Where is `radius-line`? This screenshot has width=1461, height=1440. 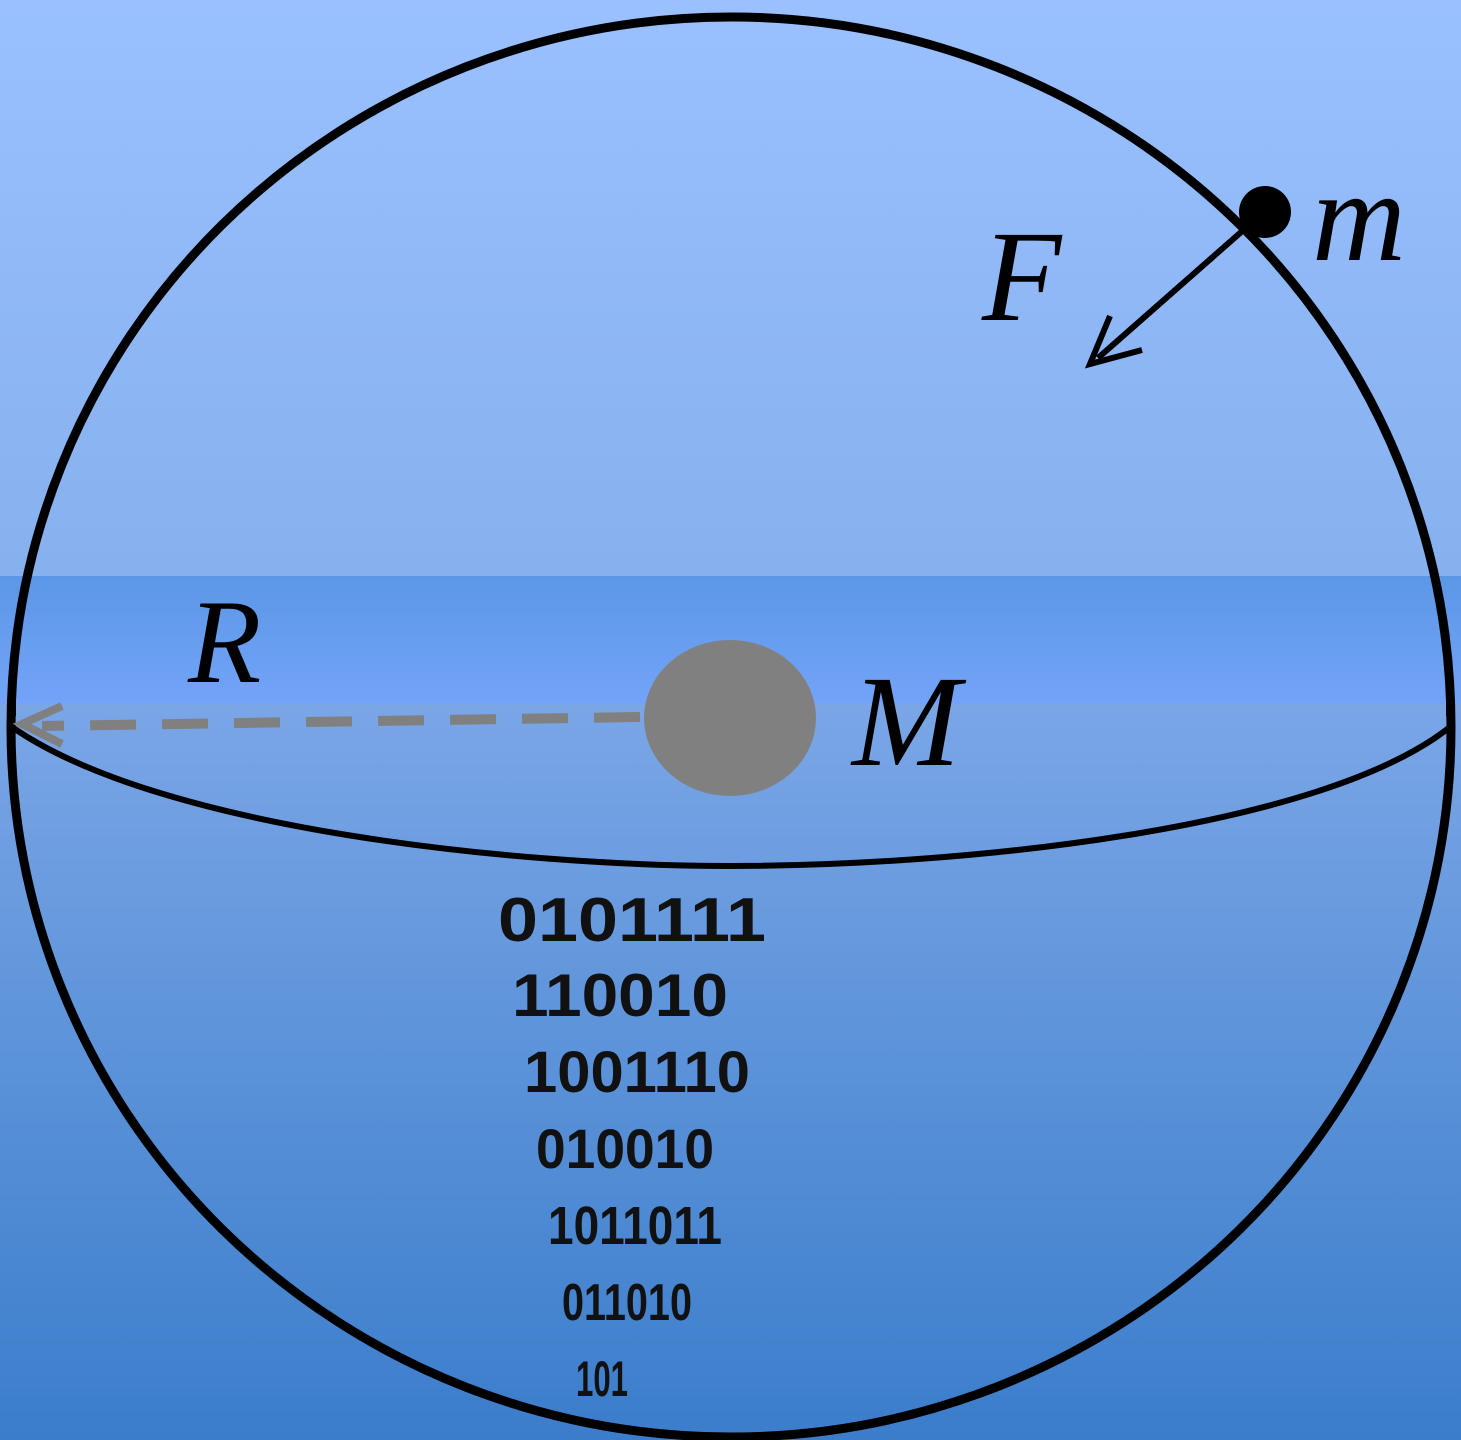
radius-line is located at coordinates (341, 721).